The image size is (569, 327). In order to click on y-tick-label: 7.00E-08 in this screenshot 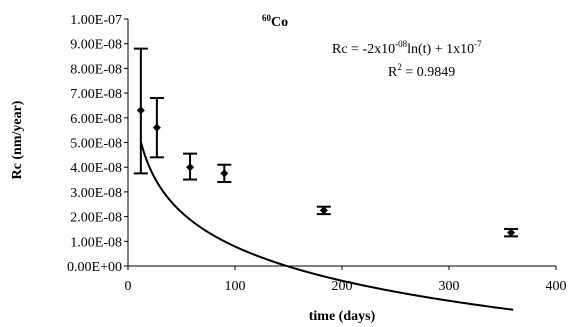, I will do `click(96, 94)`.